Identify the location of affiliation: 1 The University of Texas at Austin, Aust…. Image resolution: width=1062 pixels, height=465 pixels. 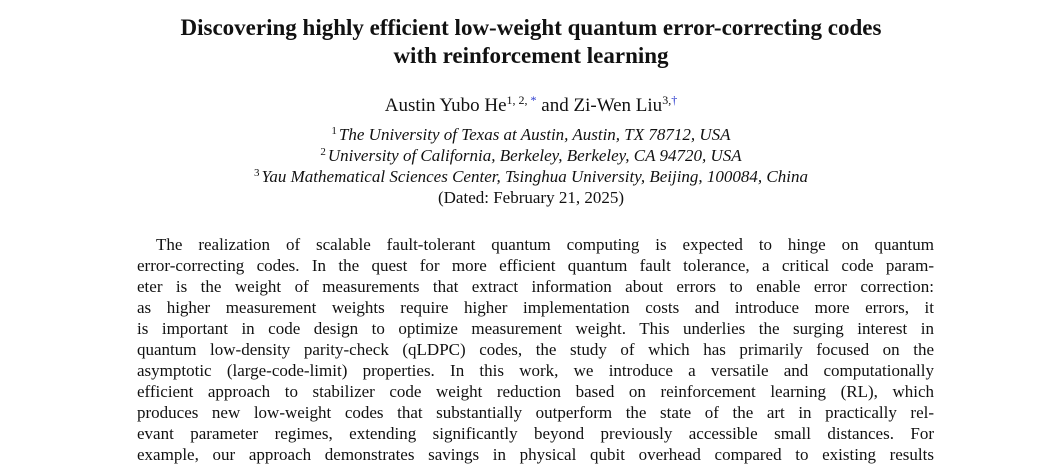
(531, 134).